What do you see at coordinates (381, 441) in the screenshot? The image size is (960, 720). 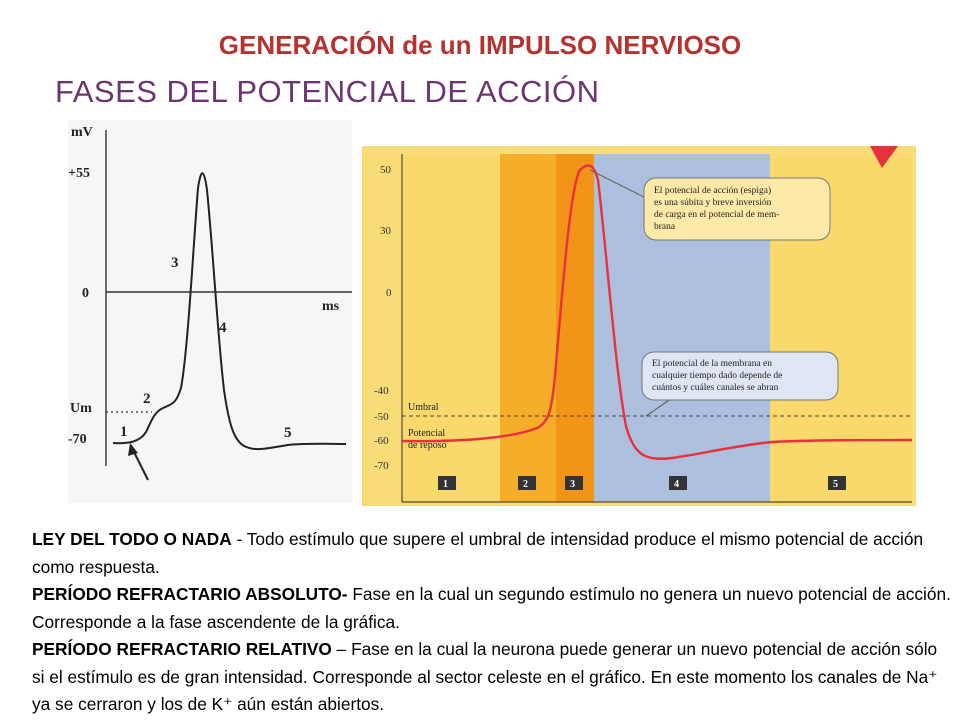 I see `right-tick-minus60: -60` at bounding box center [381, 441].